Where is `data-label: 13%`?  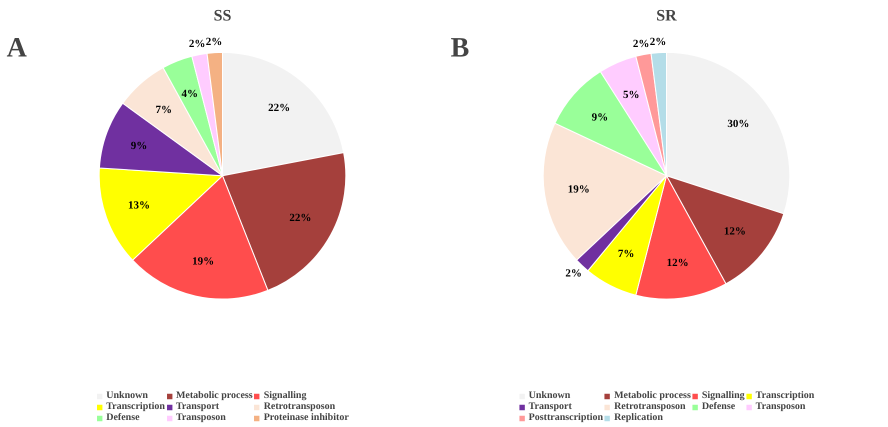
data-label: 13% is located at coordinates (139, 205).